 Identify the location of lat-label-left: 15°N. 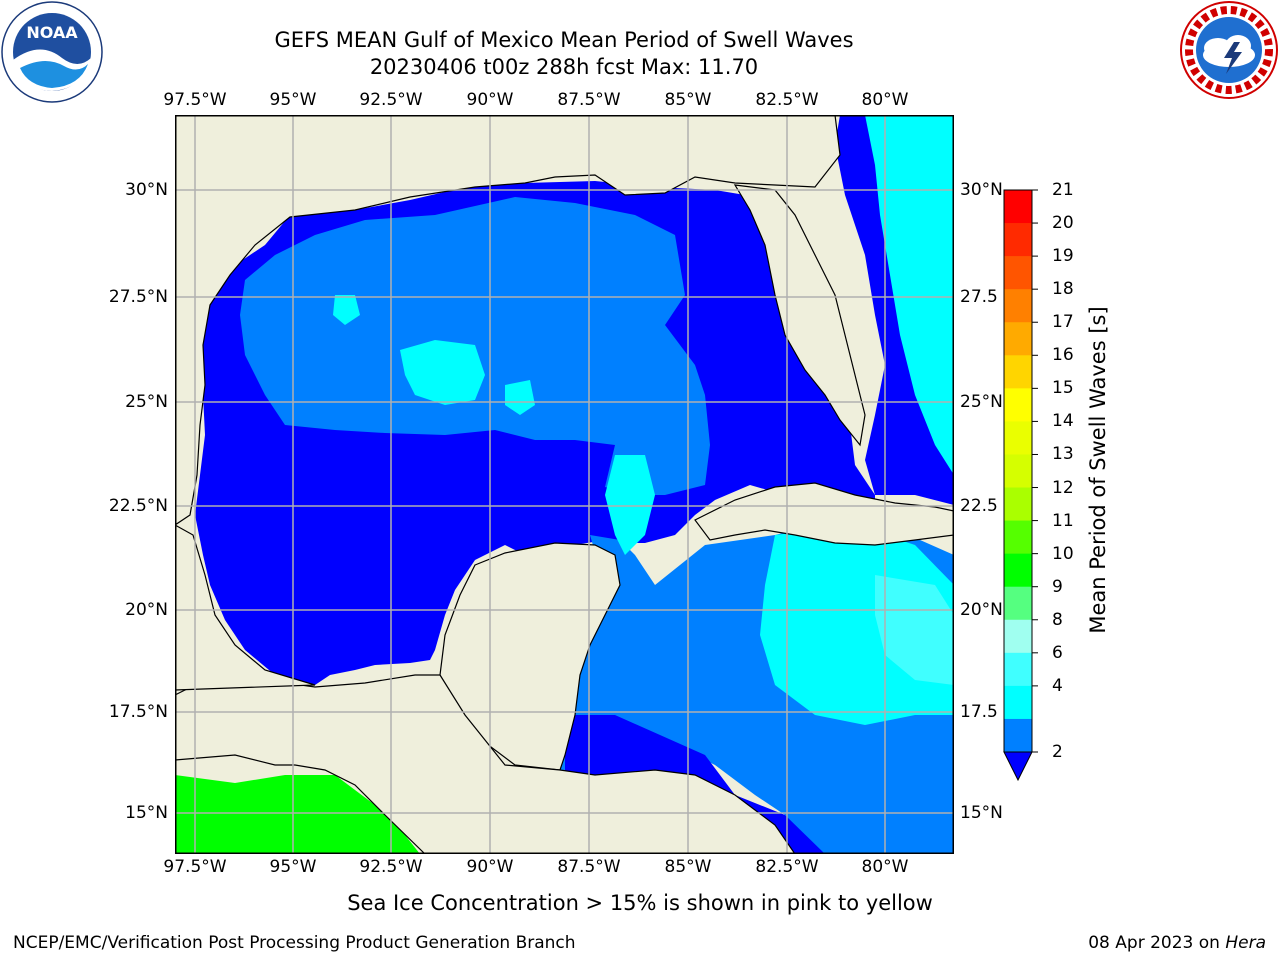
(146, 813).